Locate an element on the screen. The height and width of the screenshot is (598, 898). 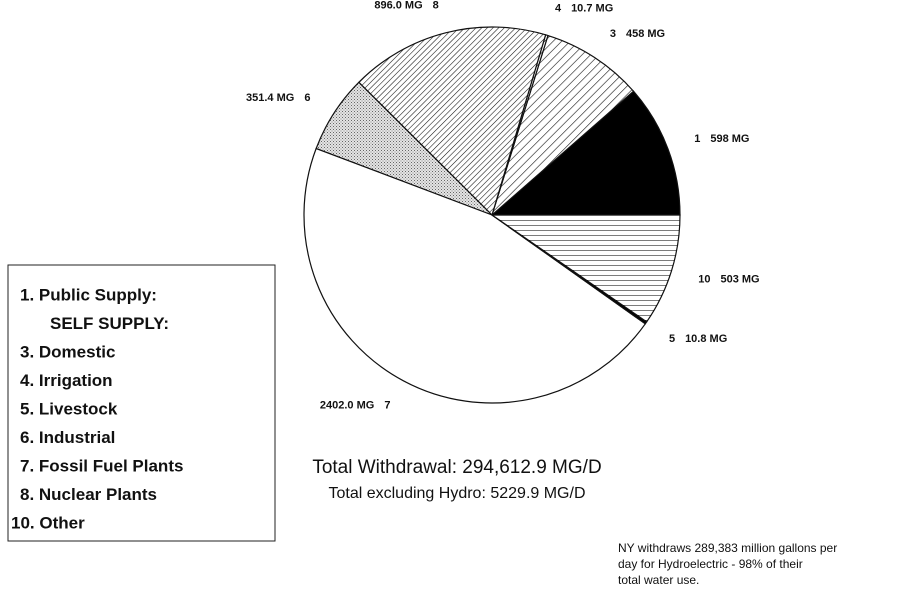
value-label: 896.0 MG is located at coordinates (398, 6).